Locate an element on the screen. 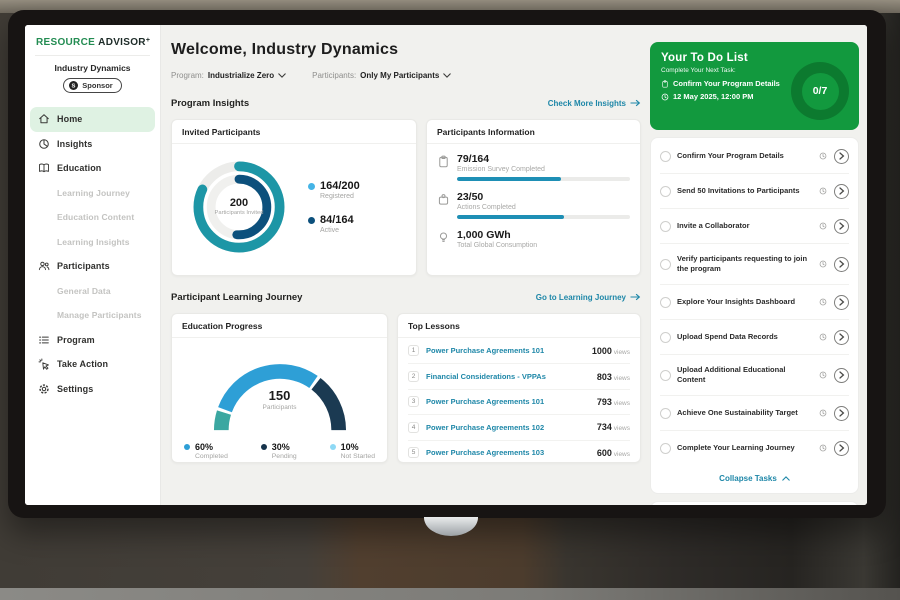  sidebar-item-insights: Insights is located at coordinates (92, 144).